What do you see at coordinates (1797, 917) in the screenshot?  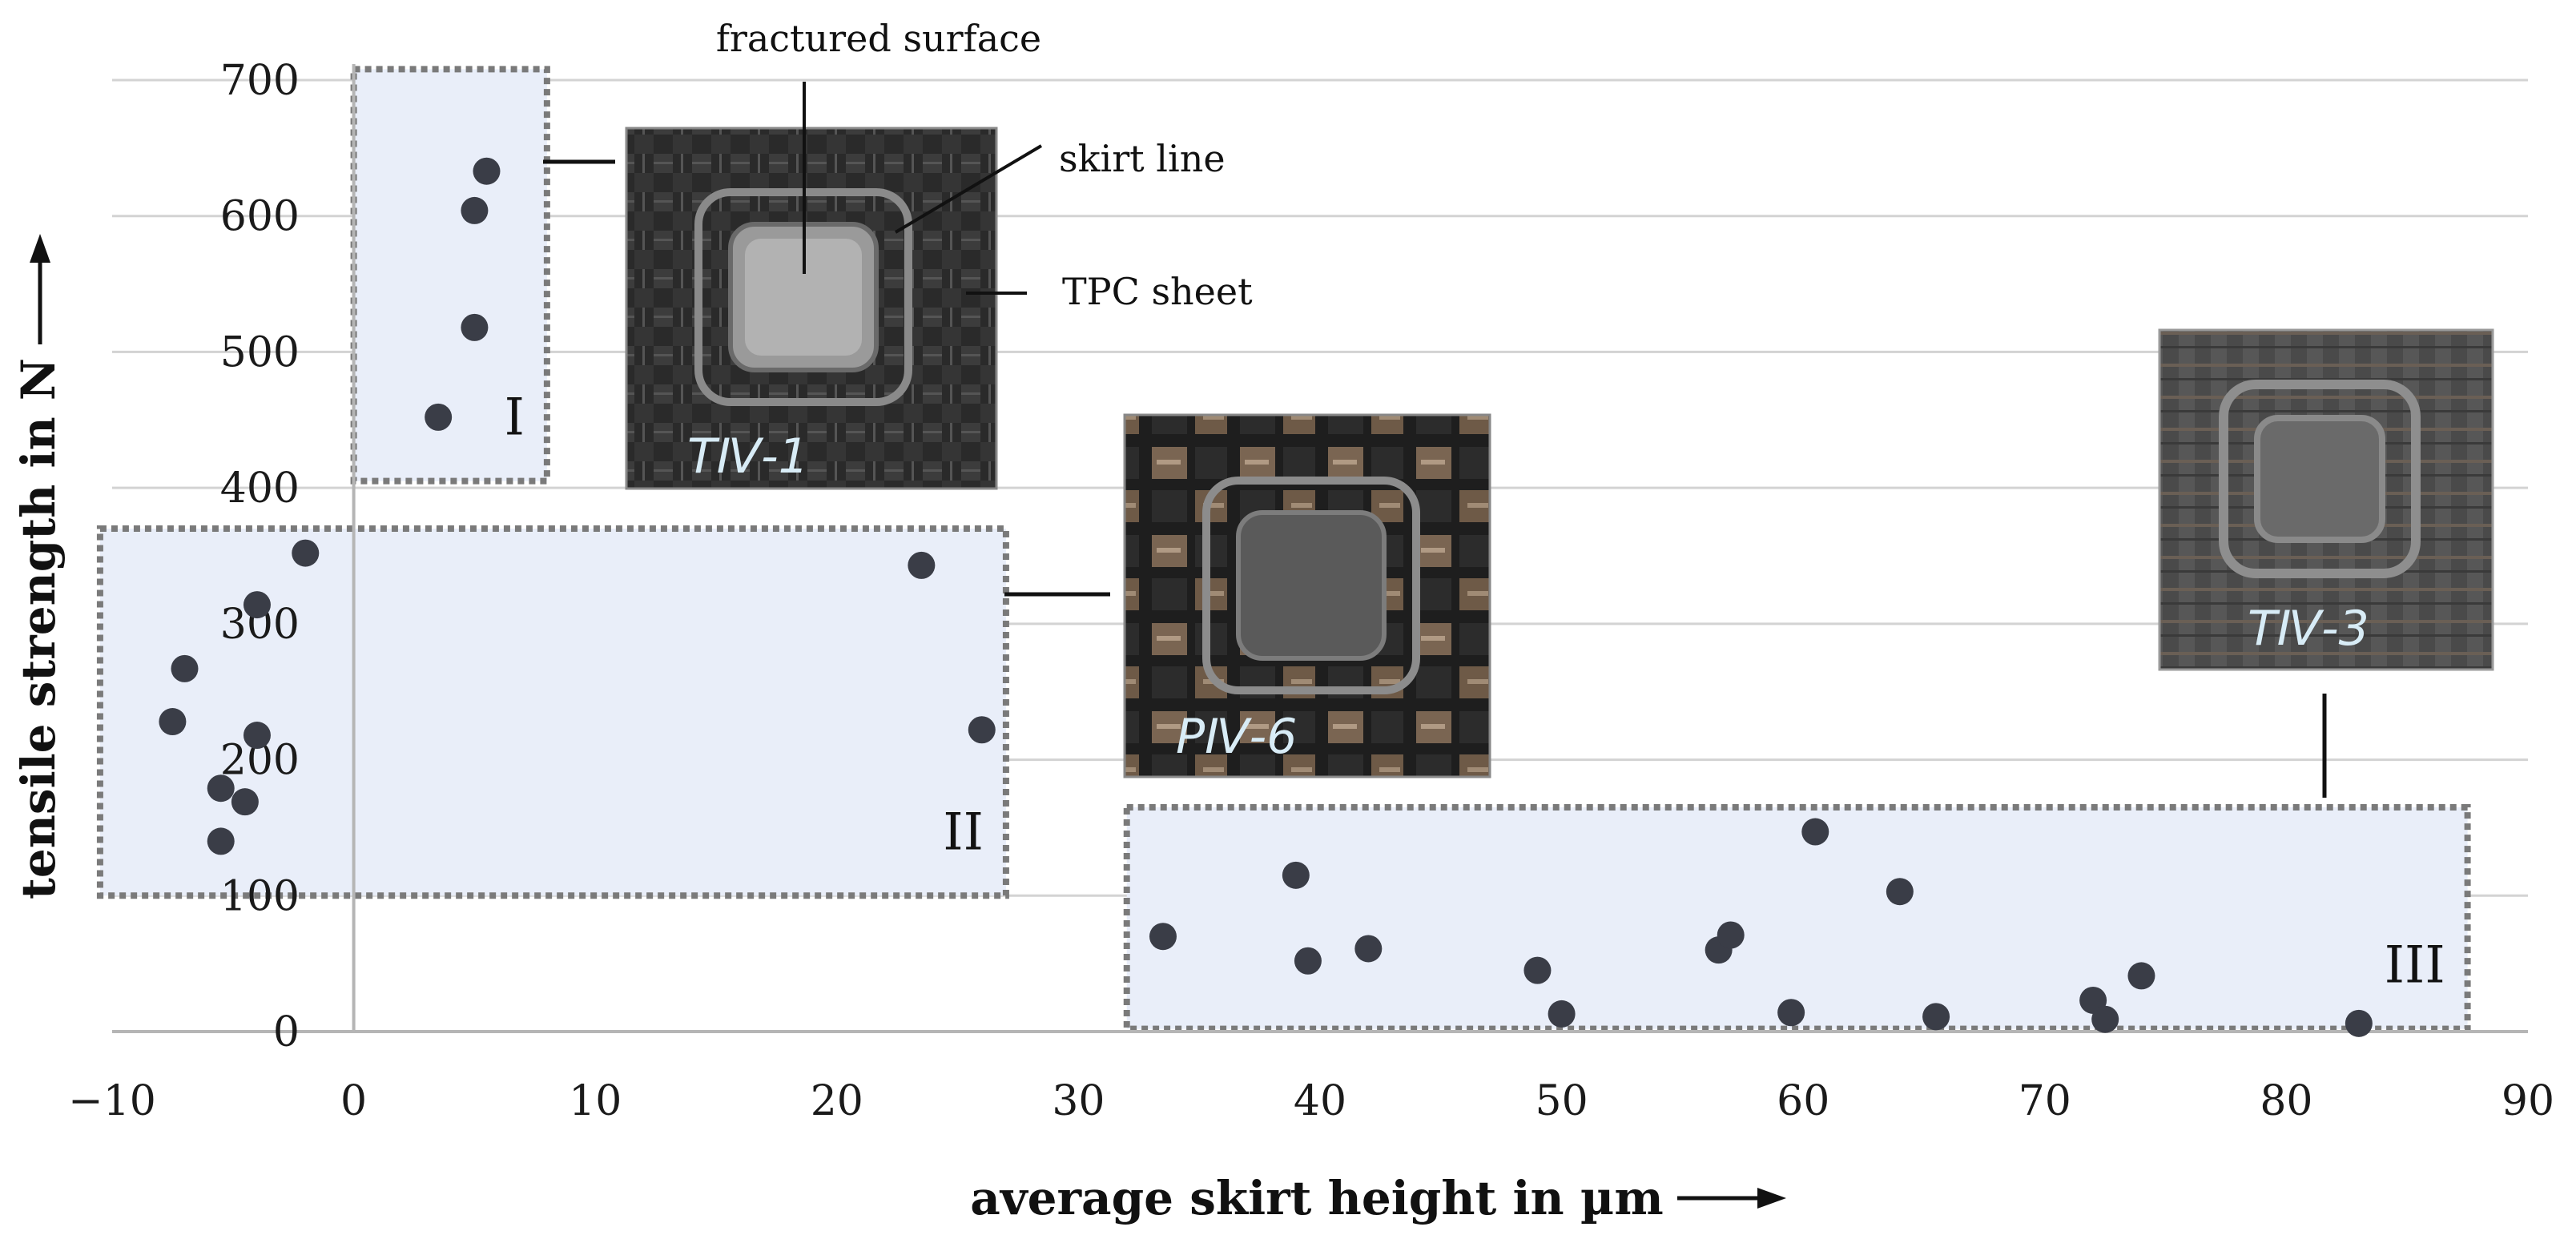 I see `region-box-III` at bounding box center [1797, 917].